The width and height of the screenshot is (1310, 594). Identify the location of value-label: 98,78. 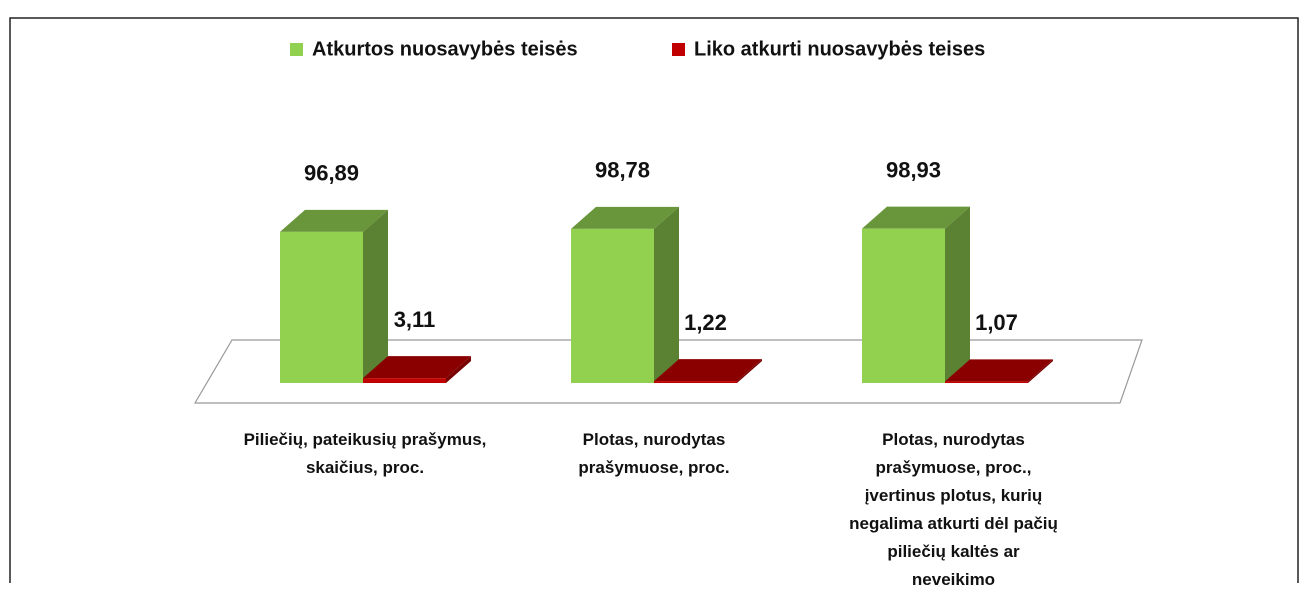
(622, 170).